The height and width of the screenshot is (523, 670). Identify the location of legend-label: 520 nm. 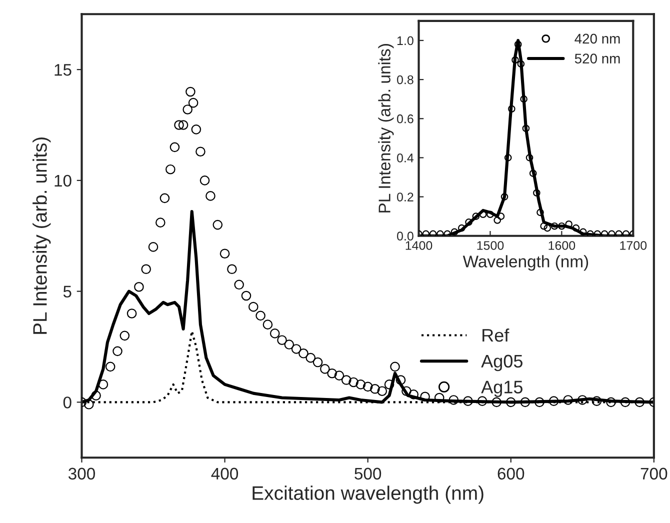
(597, 59).